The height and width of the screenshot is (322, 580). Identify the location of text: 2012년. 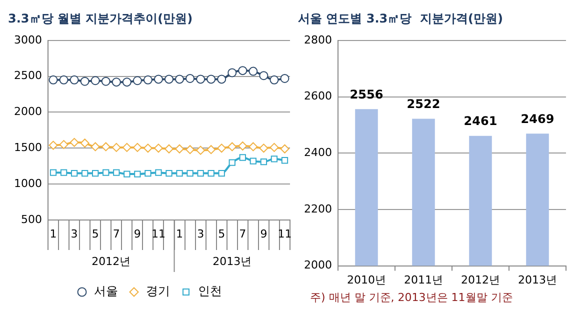
(111, 261).